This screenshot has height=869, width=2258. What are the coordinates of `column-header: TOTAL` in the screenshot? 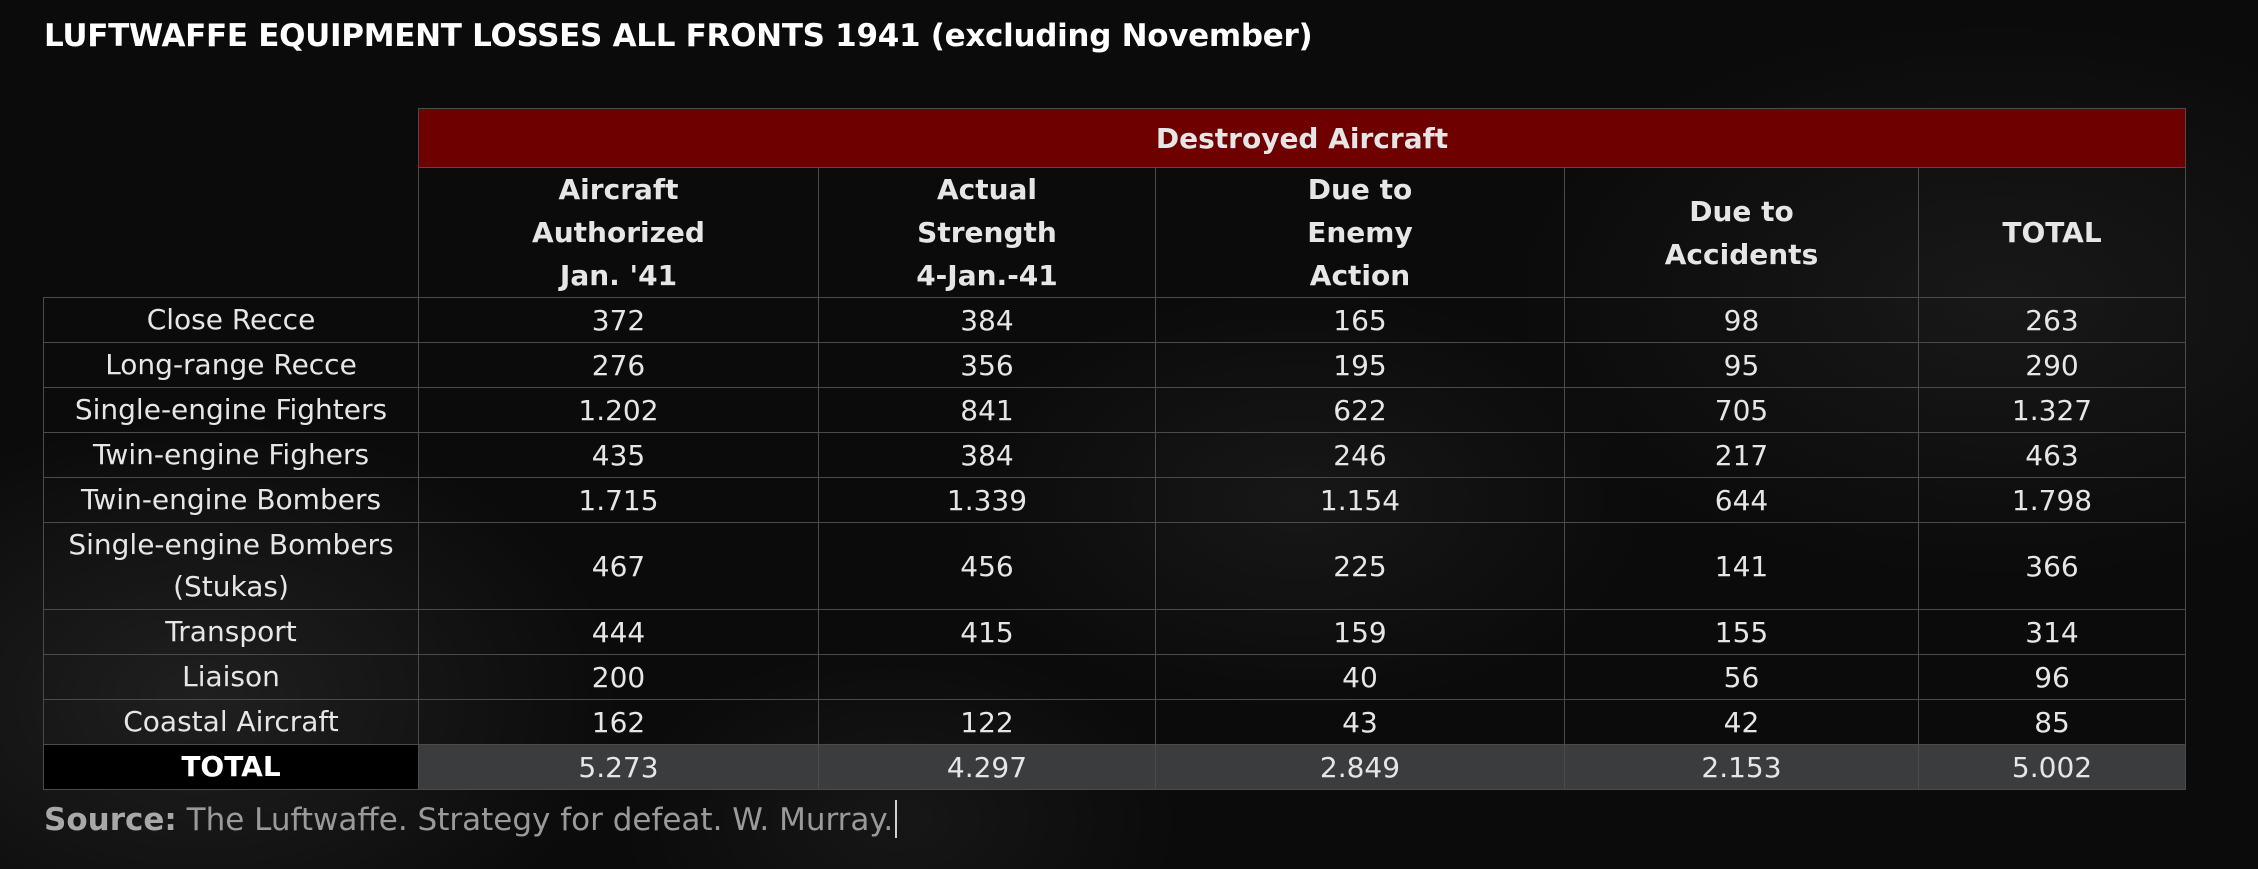 It's located at (2052, 232).